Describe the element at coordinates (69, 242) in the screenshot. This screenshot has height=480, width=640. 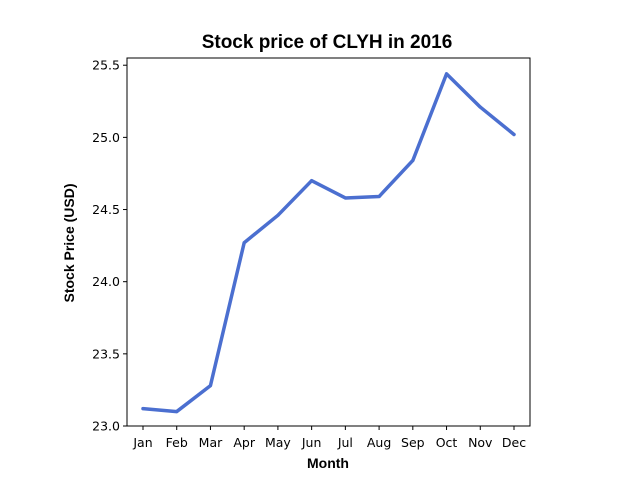
I see `y-axis-label: Stock Price (USD)` at that location.